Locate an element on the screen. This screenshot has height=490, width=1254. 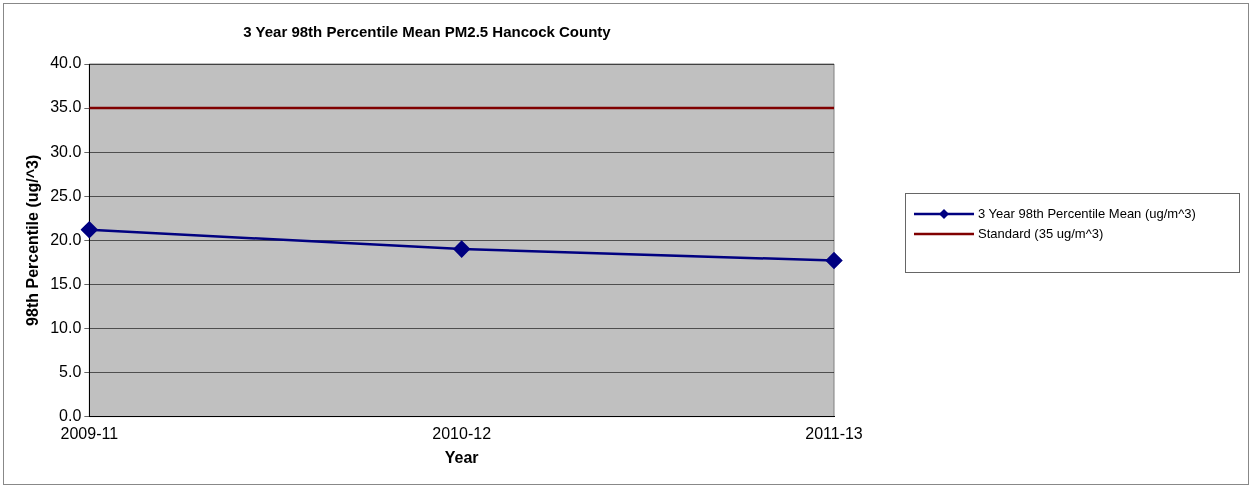
legend-label: 3 Year 98th Percentile Mean (ug/m^3) is located at coordinates (1087, 213).